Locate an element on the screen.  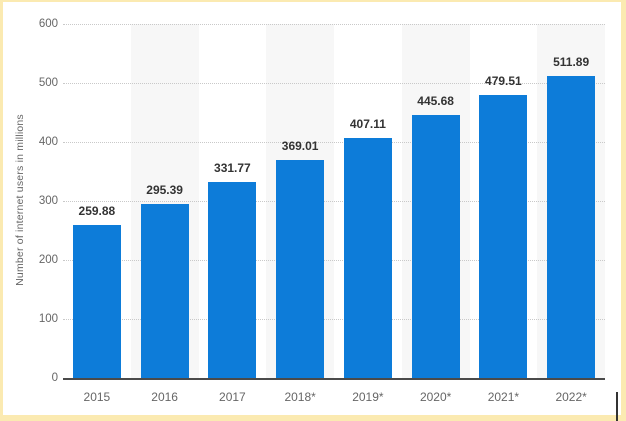
bar-value-label: 445.68 is located at coordinates (435, 101).